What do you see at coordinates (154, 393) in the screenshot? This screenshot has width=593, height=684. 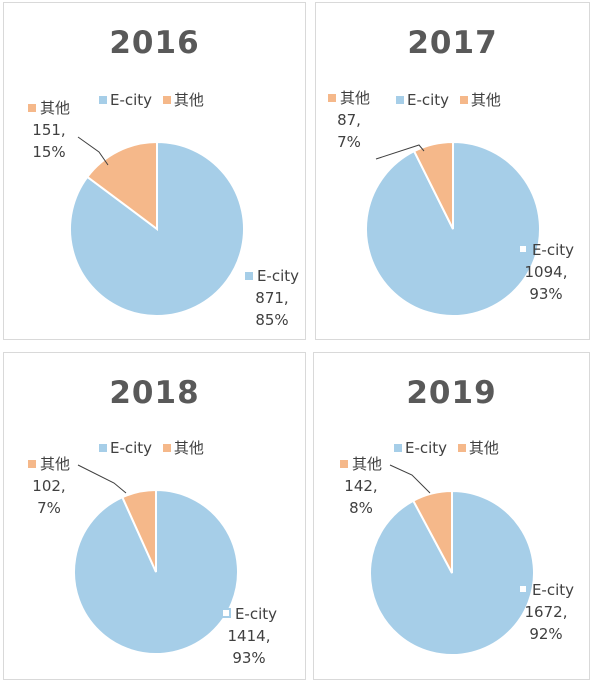 I see `chart-title: 2018` at bounding box center [154, 393].